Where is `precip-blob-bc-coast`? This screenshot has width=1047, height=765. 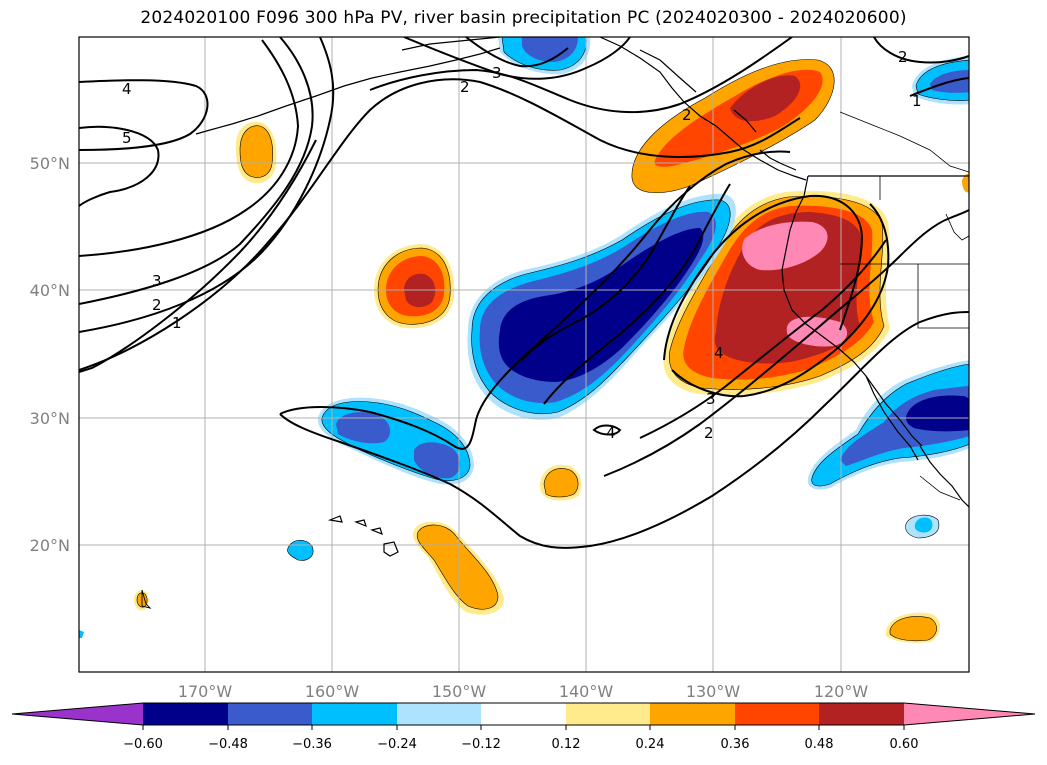
precip-blob-bc-coast is located at coordinates (733, 126).